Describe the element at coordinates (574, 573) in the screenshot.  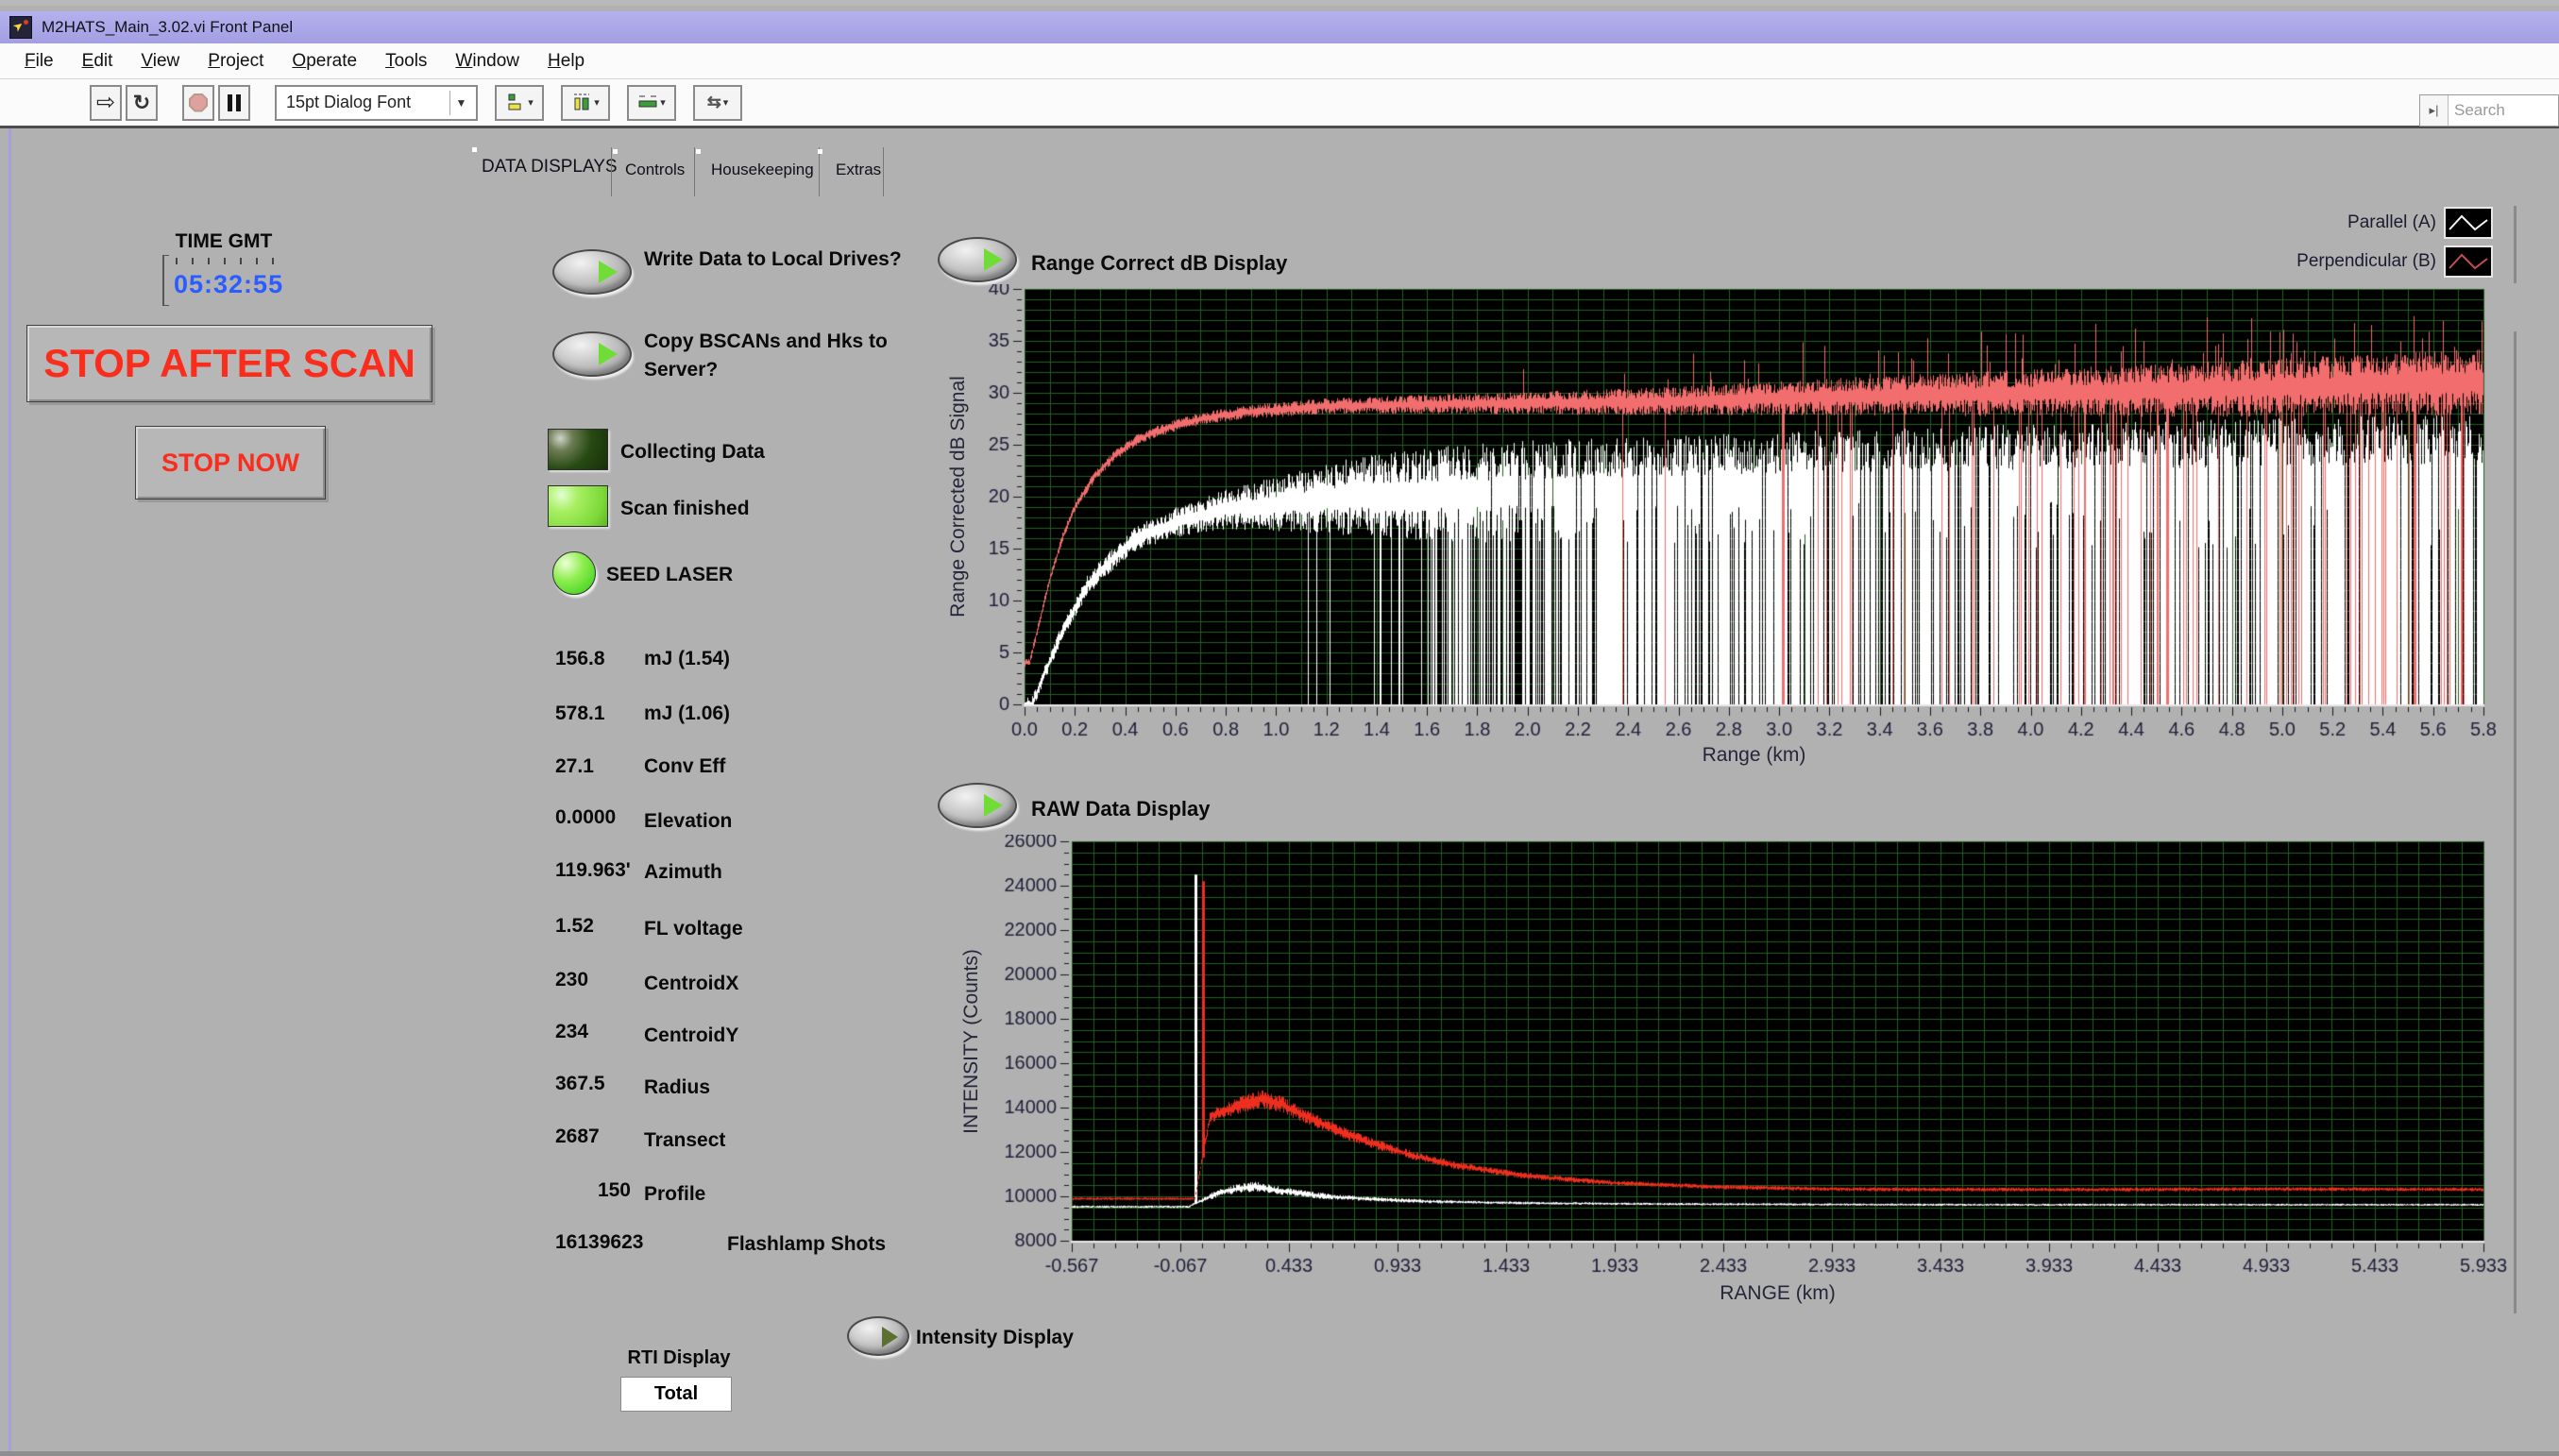
I see `seed-laser-led` at that location.